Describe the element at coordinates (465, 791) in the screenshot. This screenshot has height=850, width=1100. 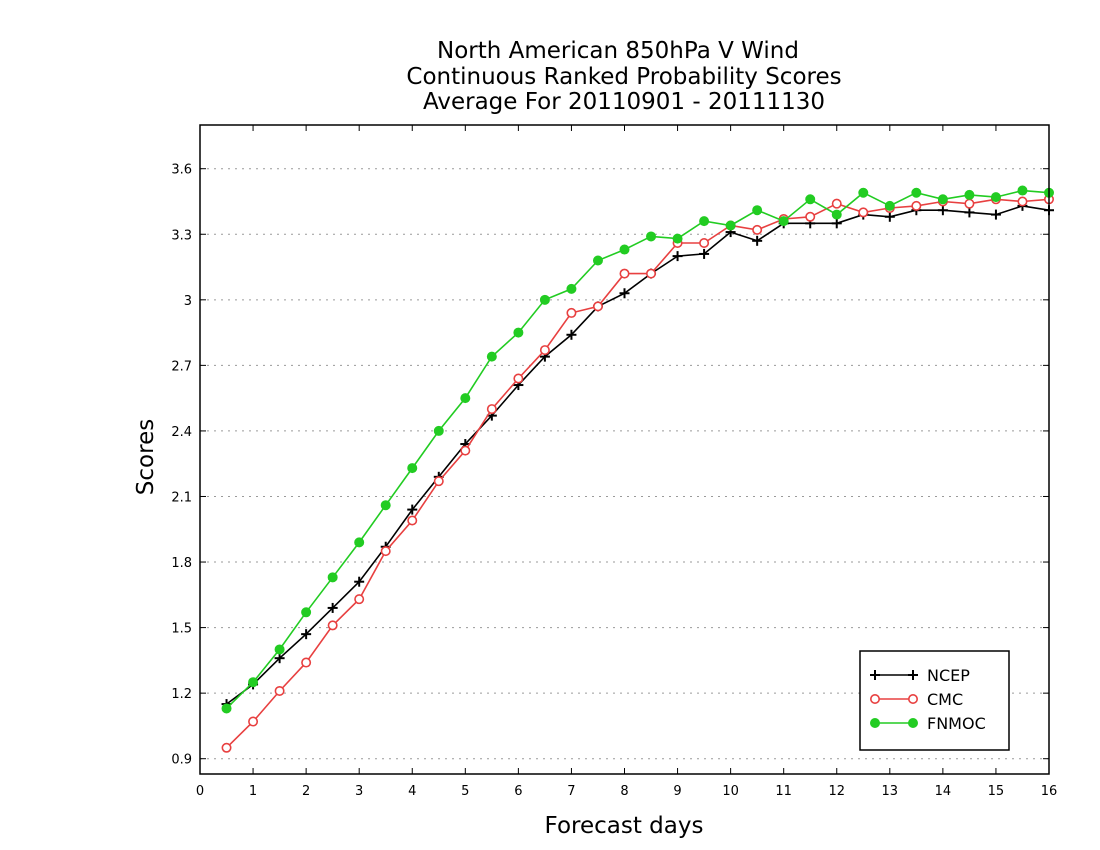
I see `x-tick-label: 5` at that location.